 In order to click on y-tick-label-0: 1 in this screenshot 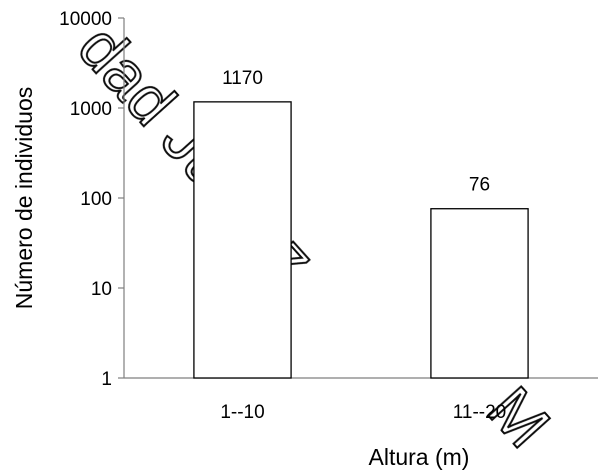, I will do `click(106, 379)`.